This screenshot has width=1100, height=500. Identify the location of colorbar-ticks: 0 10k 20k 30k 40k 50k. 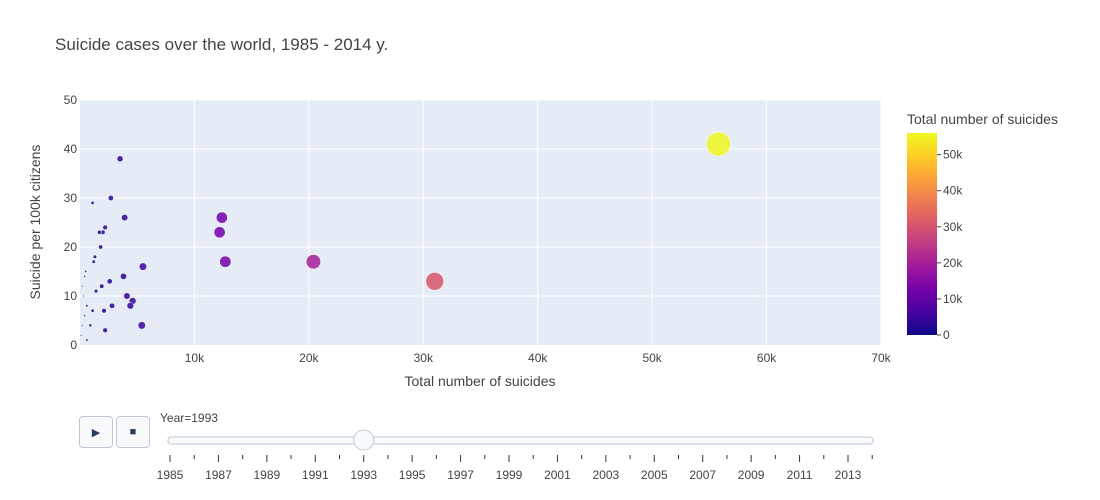
(950, 245).